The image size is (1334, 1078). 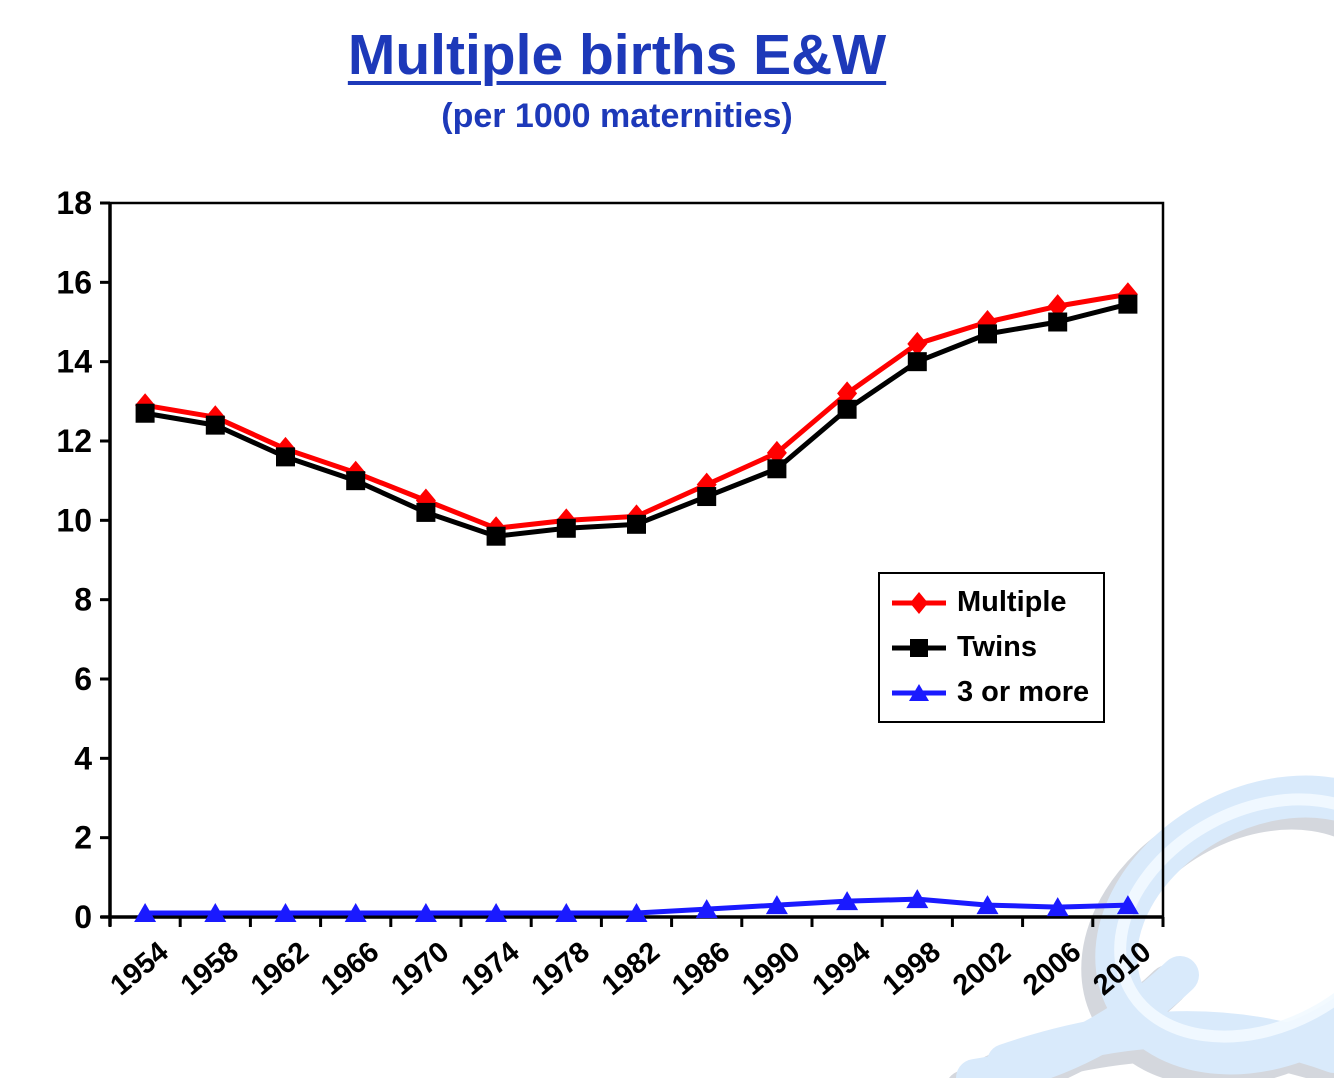 What do you see at coordinates (83, 838) in the screenshot?
I see `y-axis-tick-label: 2` at bounding box center [83, 838].